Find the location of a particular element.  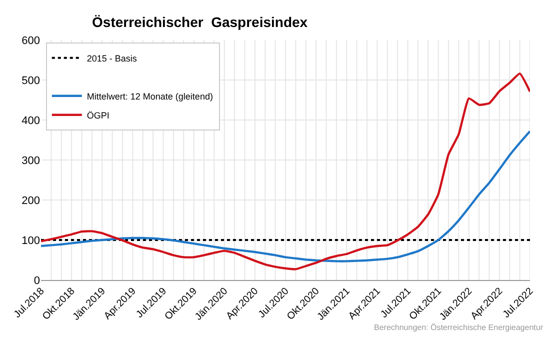

y-tick-label: 600 is located at coordinates (31, 40).